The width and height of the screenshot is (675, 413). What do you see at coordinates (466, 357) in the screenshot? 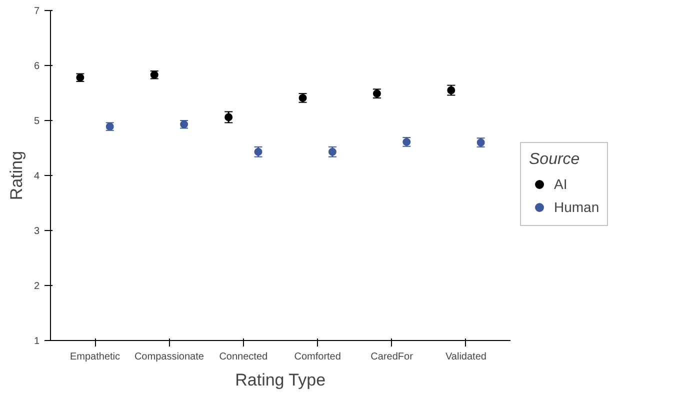
I see `x-tick-label: Validated` at bounding box center [466, 357].